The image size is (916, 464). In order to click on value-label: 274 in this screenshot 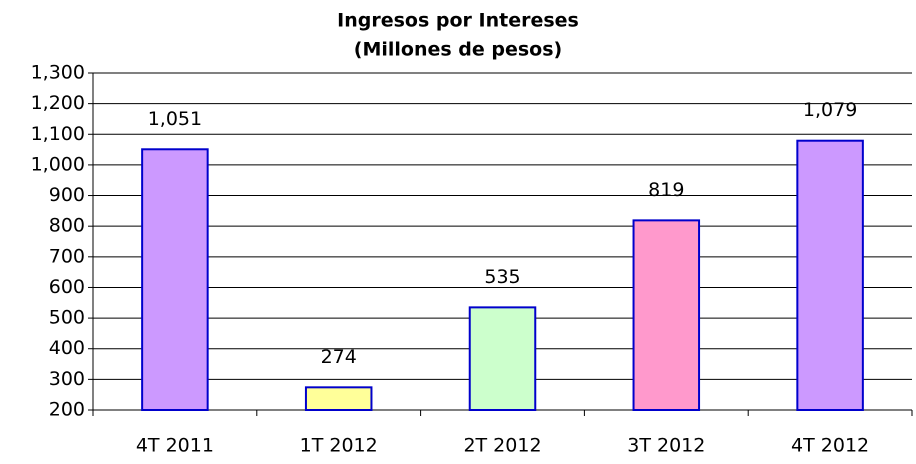, I will do `click(339, 357)`.